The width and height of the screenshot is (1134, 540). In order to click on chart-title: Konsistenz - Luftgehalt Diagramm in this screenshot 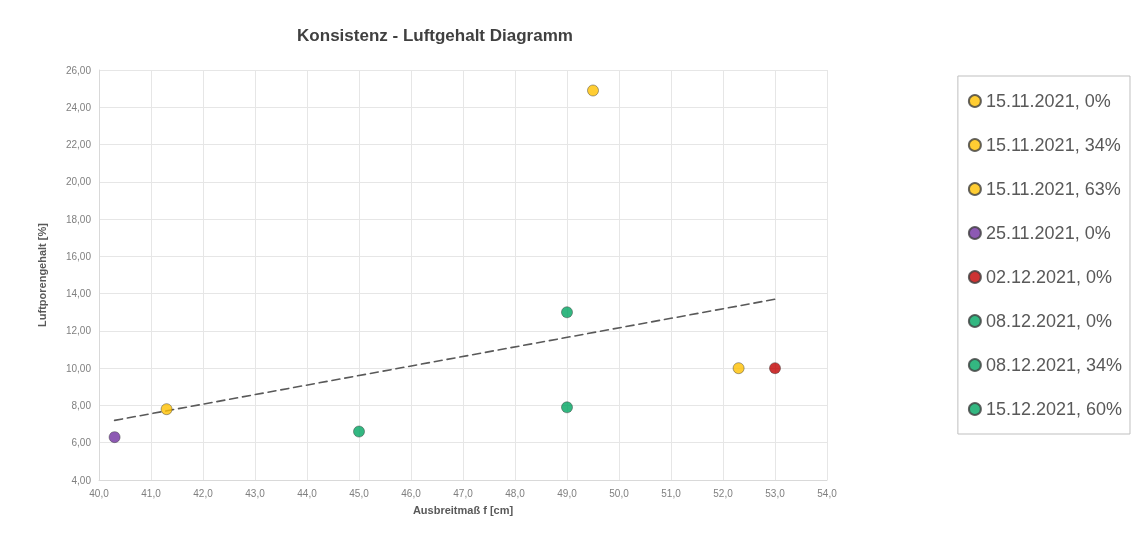, I will do `click(435, 35)`.